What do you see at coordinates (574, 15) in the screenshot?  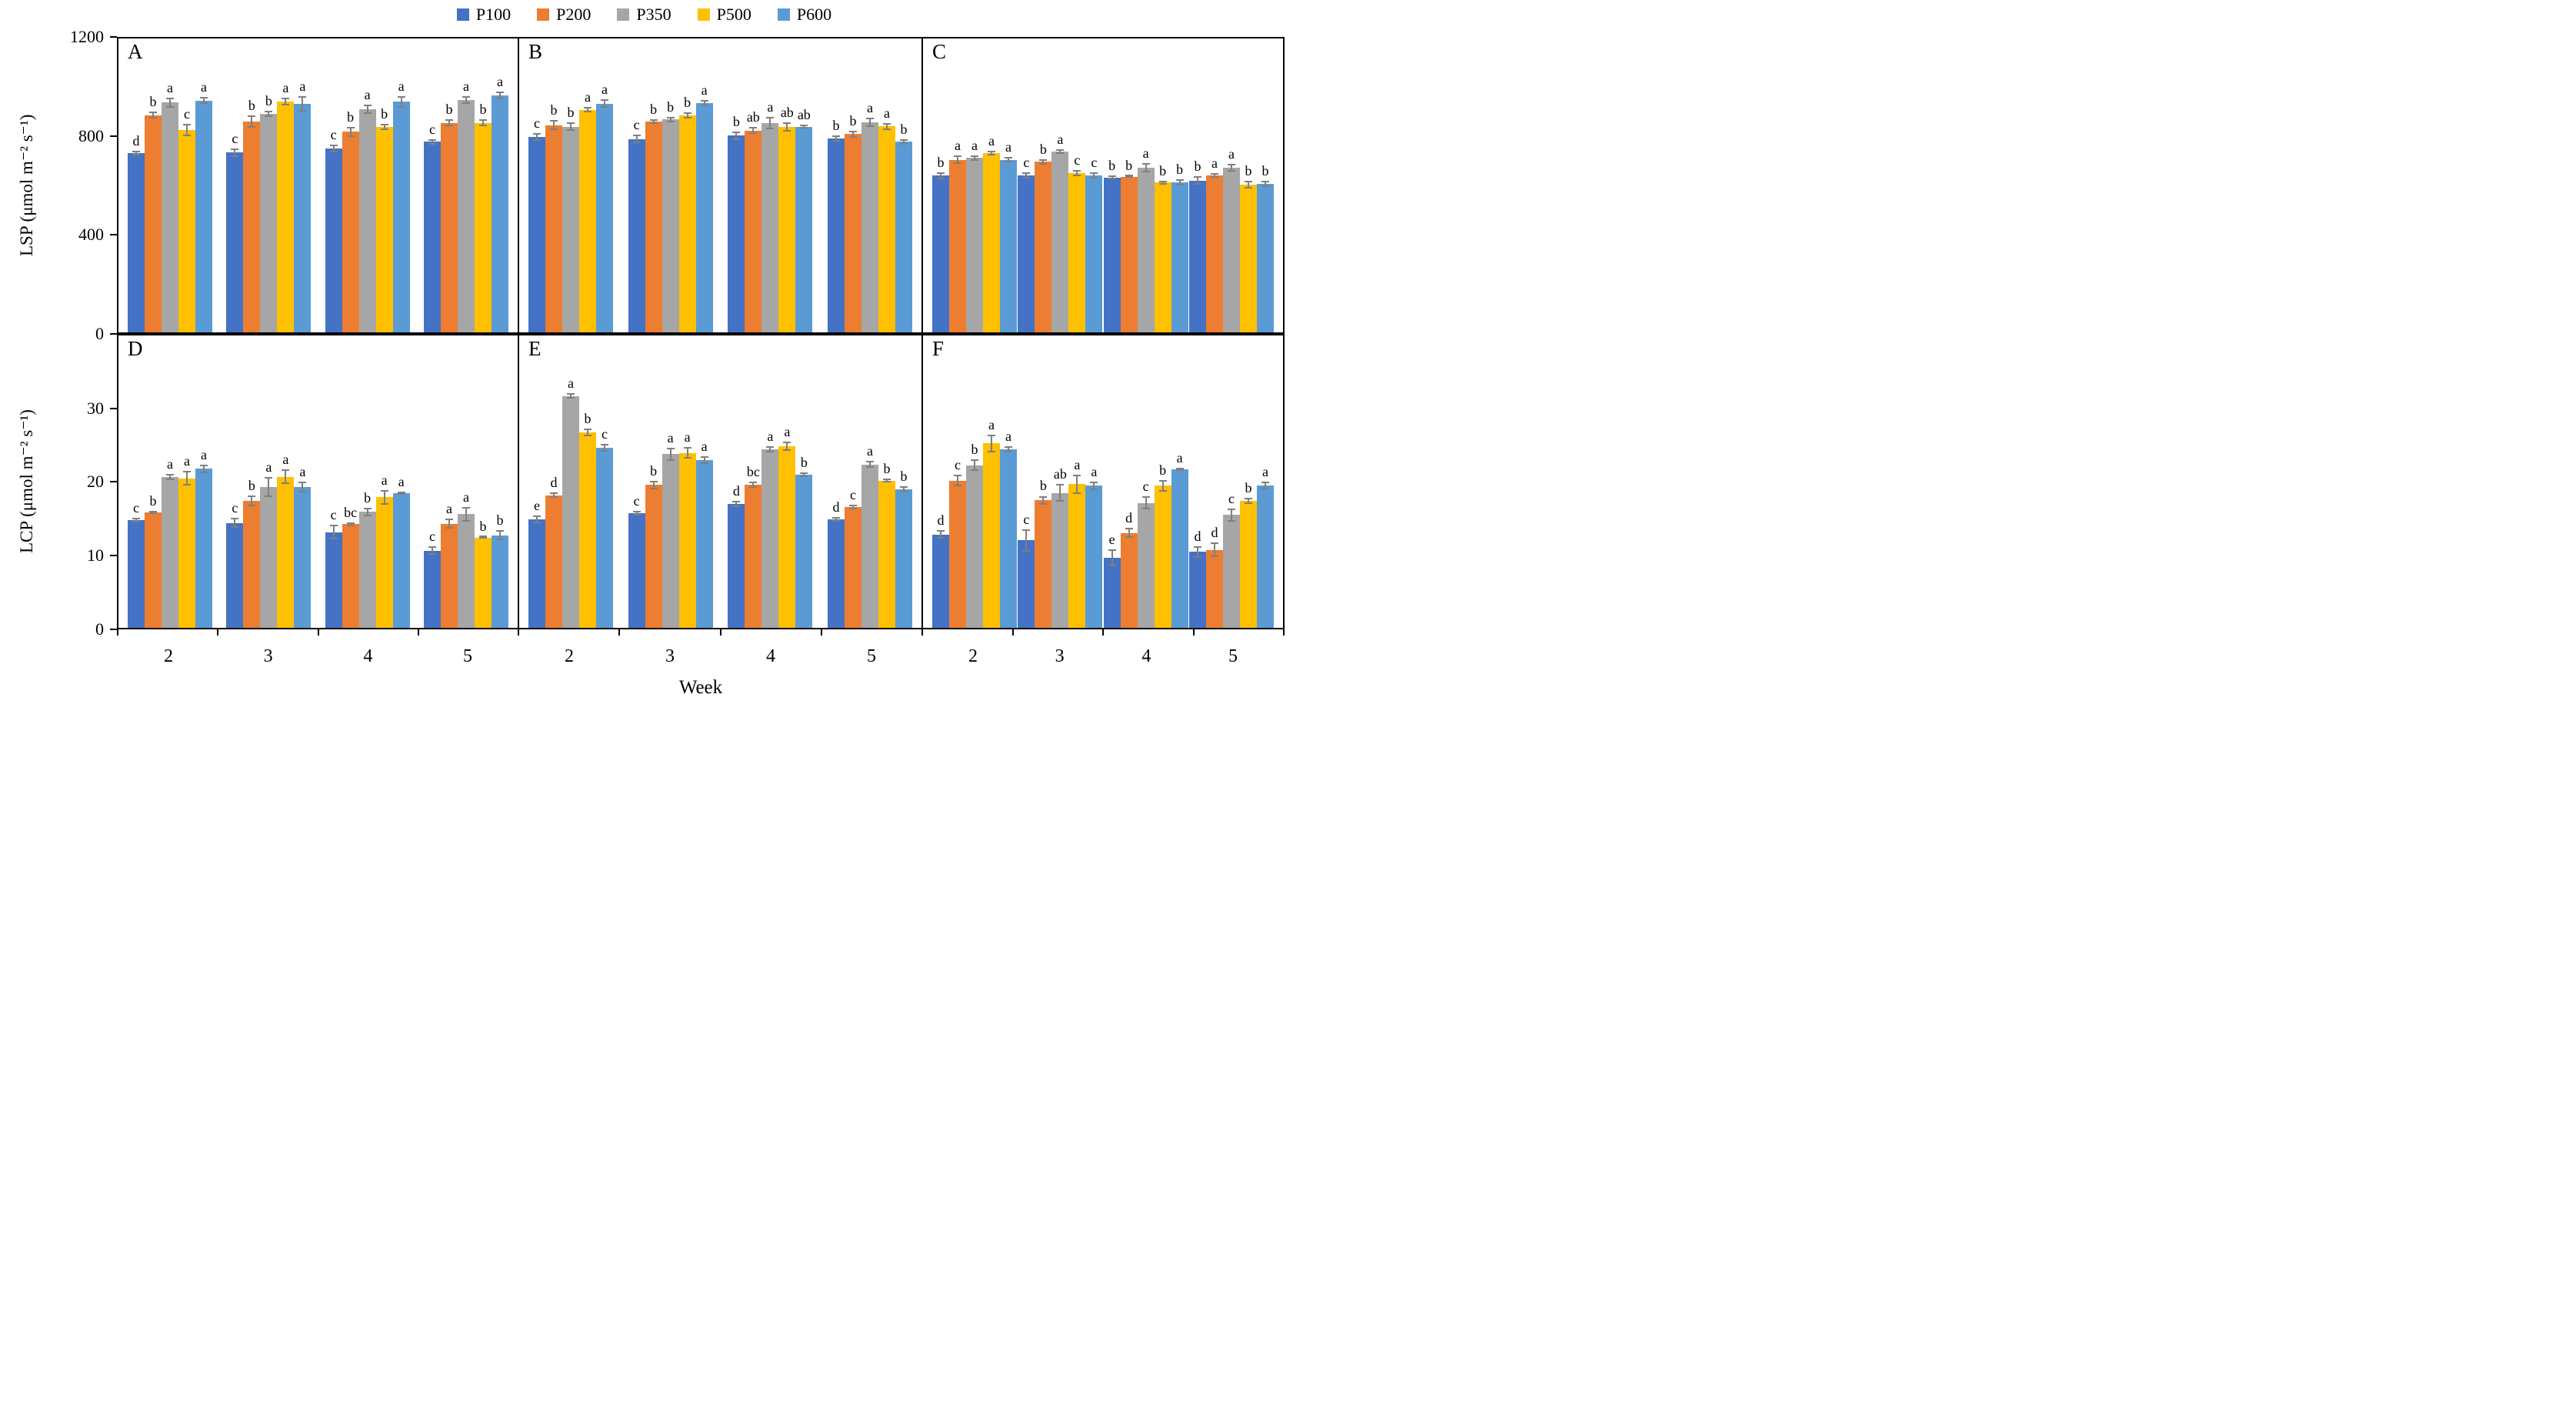 I see `legend-label-p200: P200` at bounding box center [574, 15].